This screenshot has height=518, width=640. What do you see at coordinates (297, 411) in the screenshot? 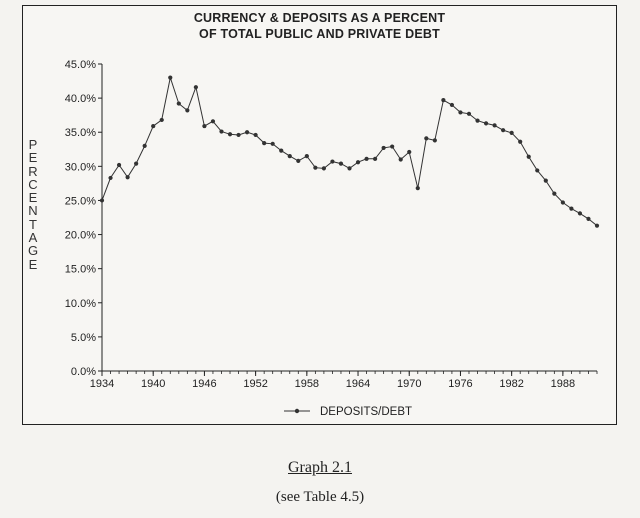
I see `legend-marker` at bounding box center [297, 411].